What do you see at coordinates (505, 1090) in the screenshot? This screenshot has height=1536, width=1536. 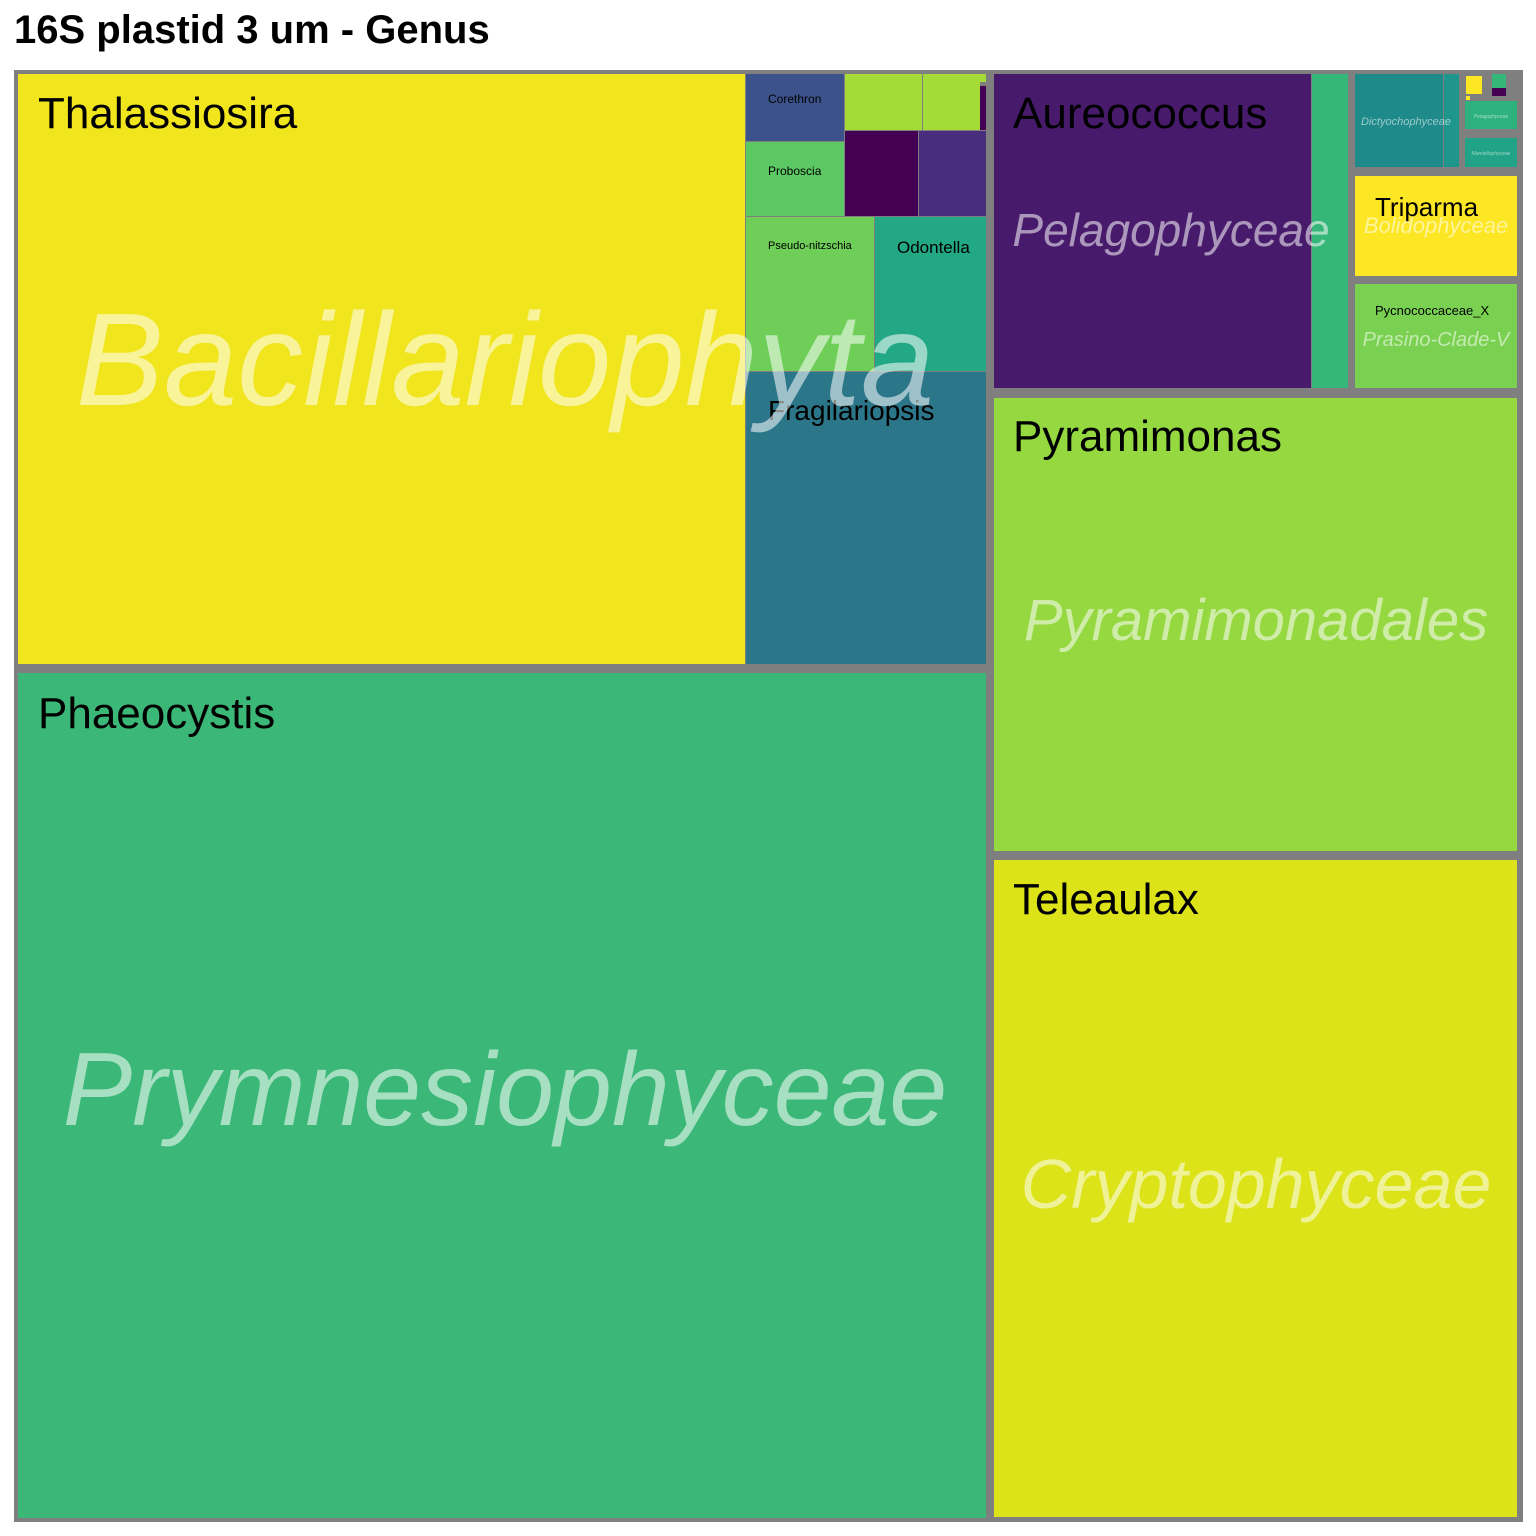 I see `group-label-prymnesiophyceae: Prymnesiophyceae` at bounding box center [505, 1090].